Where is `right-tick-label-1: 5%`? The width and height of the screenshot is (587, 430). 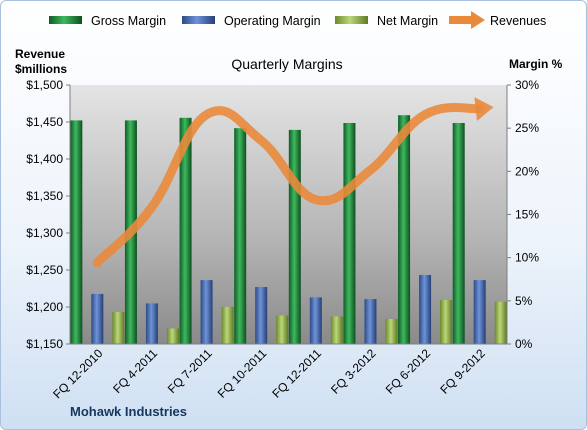
right-tick-label-1: 5% is located at coordinates (524, 301).